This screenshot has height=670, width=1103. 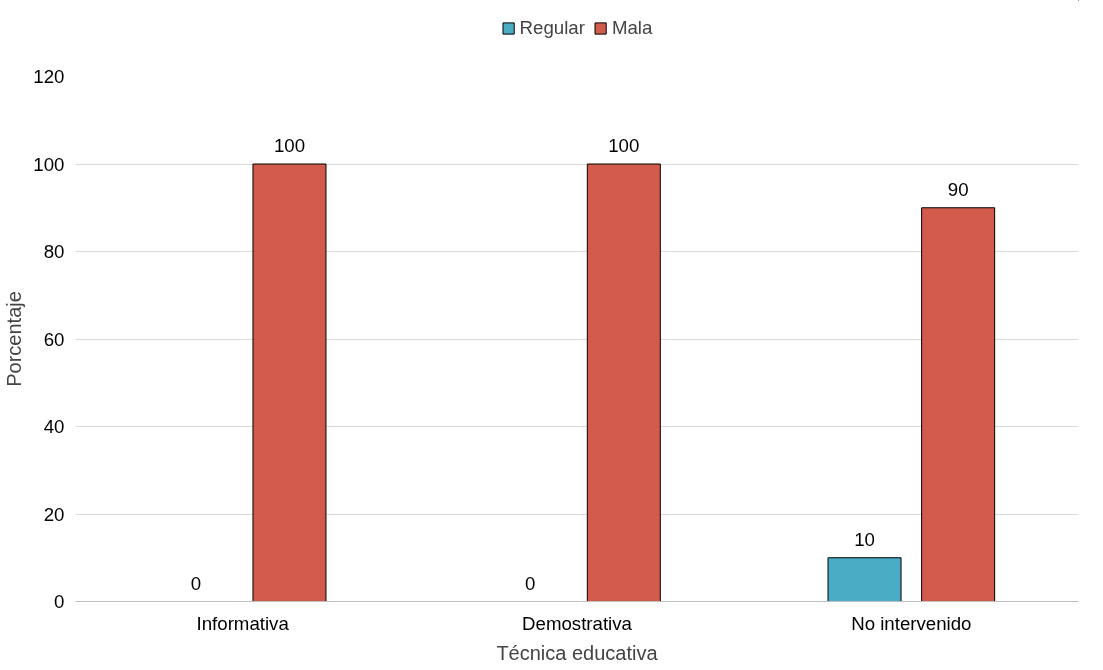 I want to click on y-tick-label: 0, so click(x=59, y=601).